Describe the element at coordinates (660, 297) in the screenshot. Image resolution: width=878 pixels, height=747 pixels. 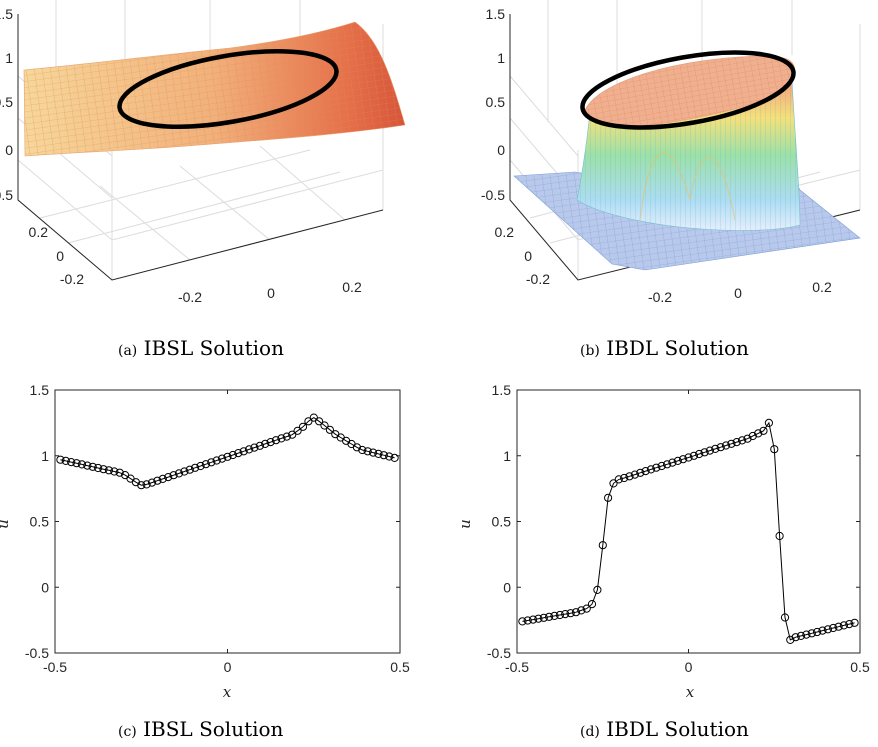
I see `panel-b-x-tick: -0.2` at that location.